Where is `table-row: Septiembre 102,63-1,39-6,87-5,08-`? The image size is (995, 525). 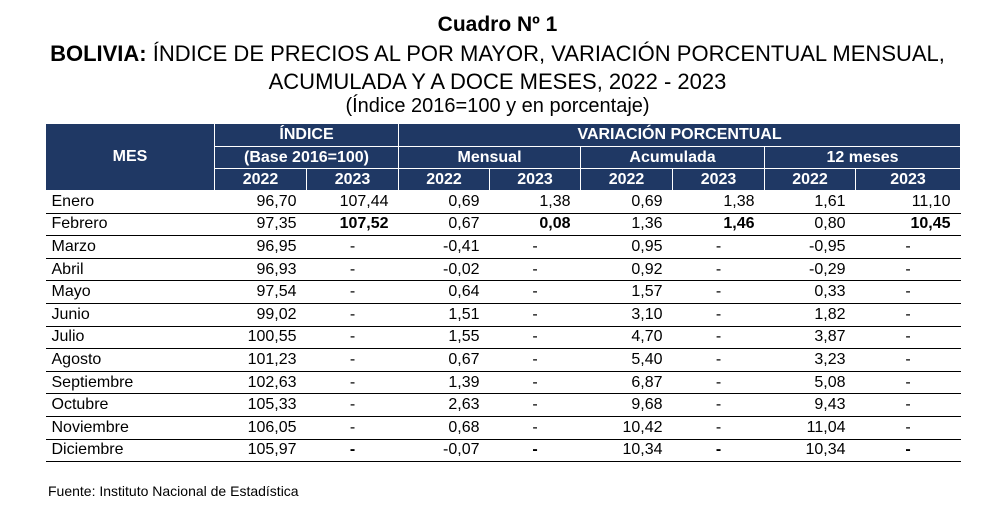 table-row: Septiembre 102,63-1,39-6,87-5,08- is located at coordinates (503, 383).